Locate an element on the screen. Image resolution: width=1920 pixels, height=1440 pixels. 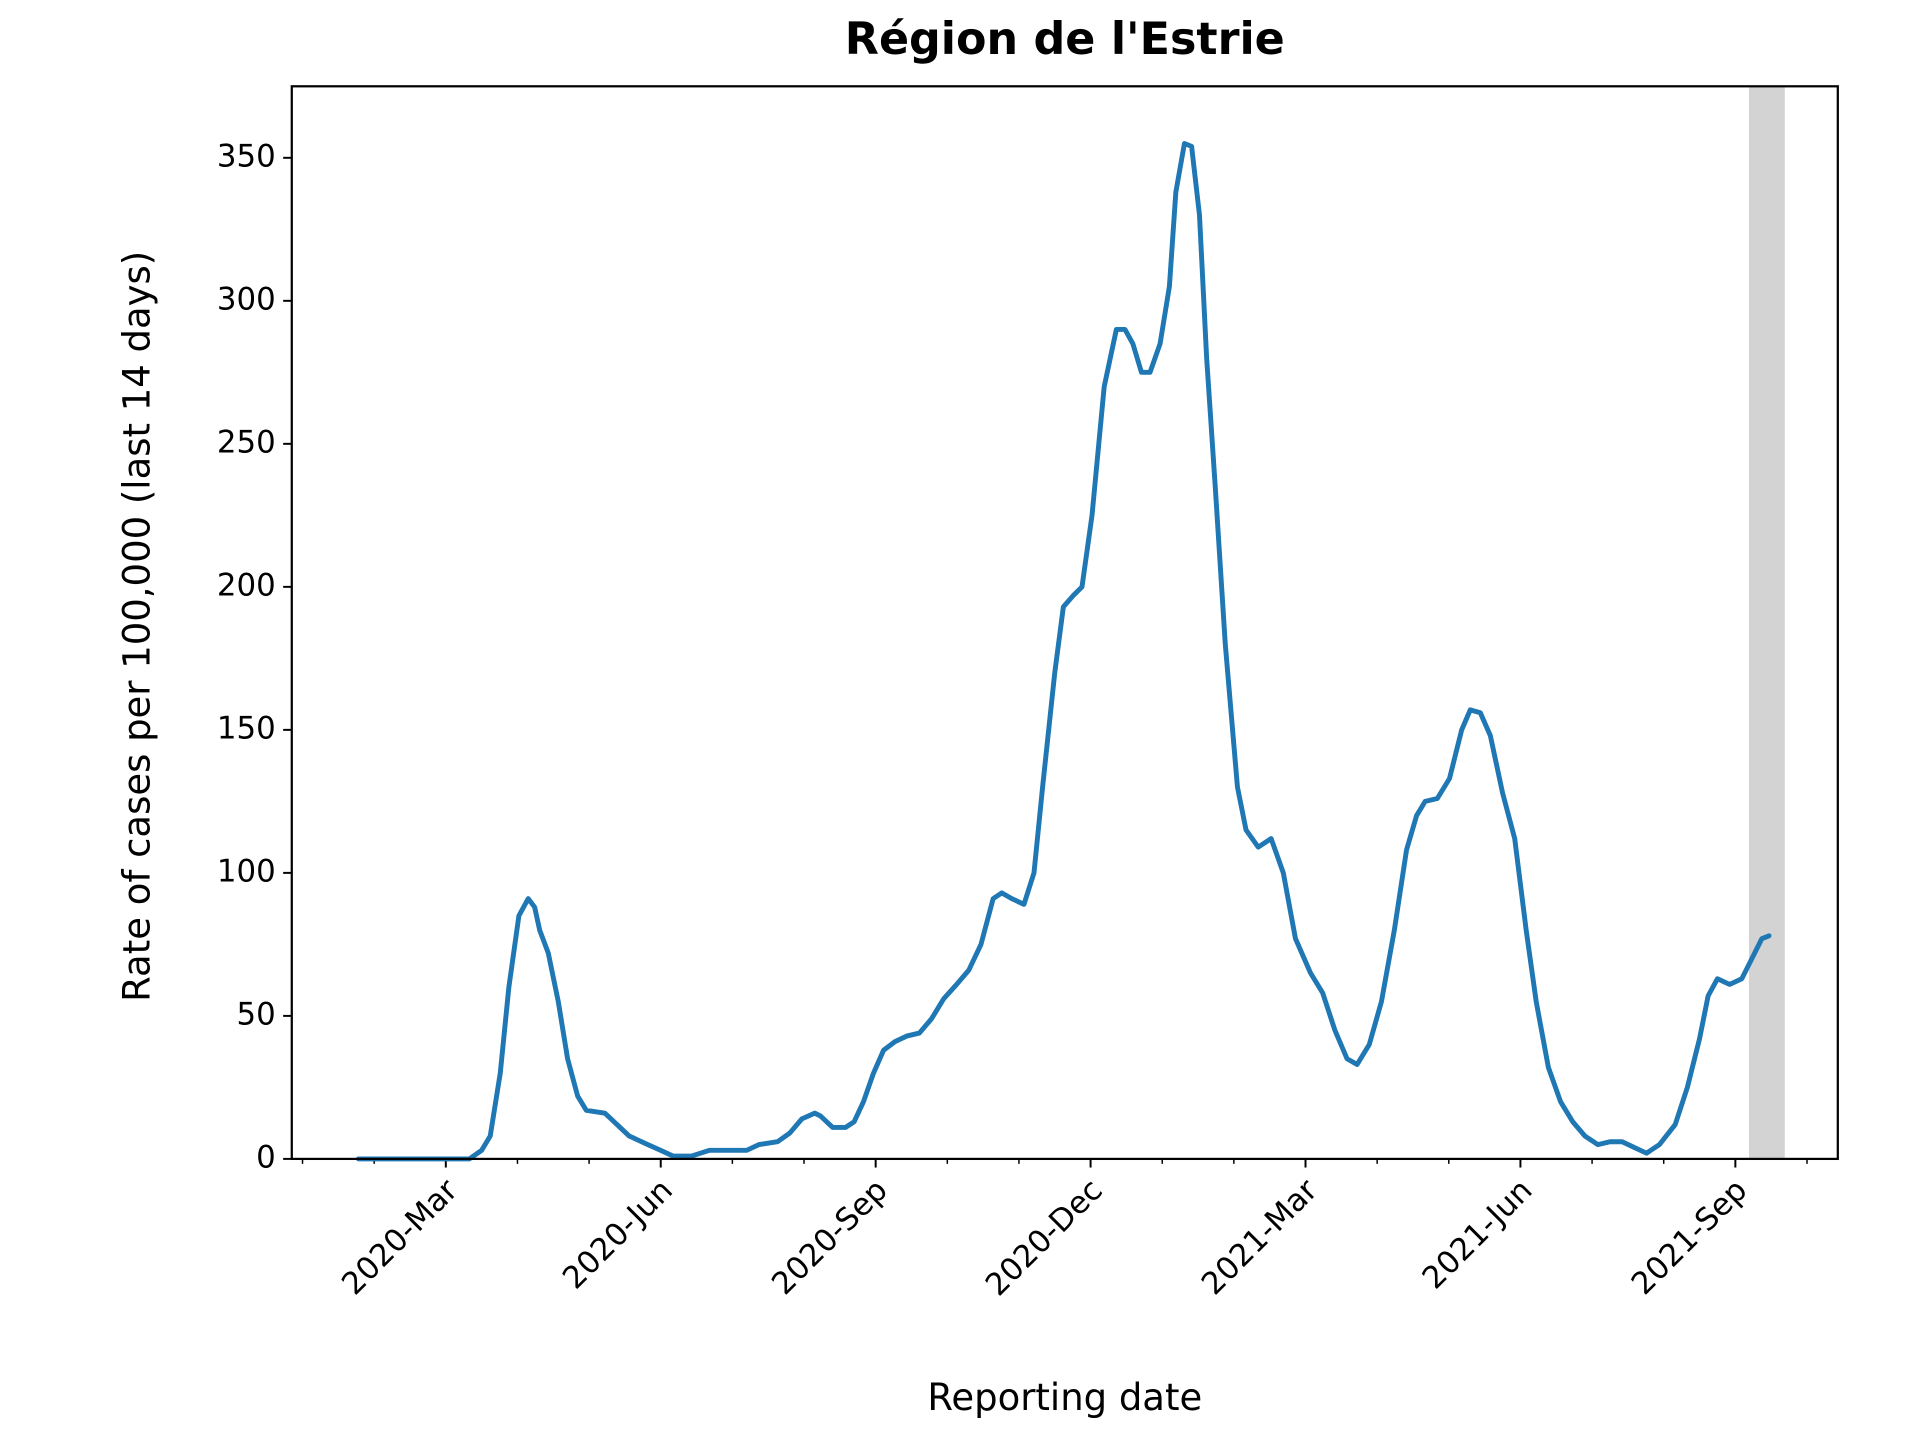
x-tick-label: 2021-Jun is located at coordinates (1477, 1234).